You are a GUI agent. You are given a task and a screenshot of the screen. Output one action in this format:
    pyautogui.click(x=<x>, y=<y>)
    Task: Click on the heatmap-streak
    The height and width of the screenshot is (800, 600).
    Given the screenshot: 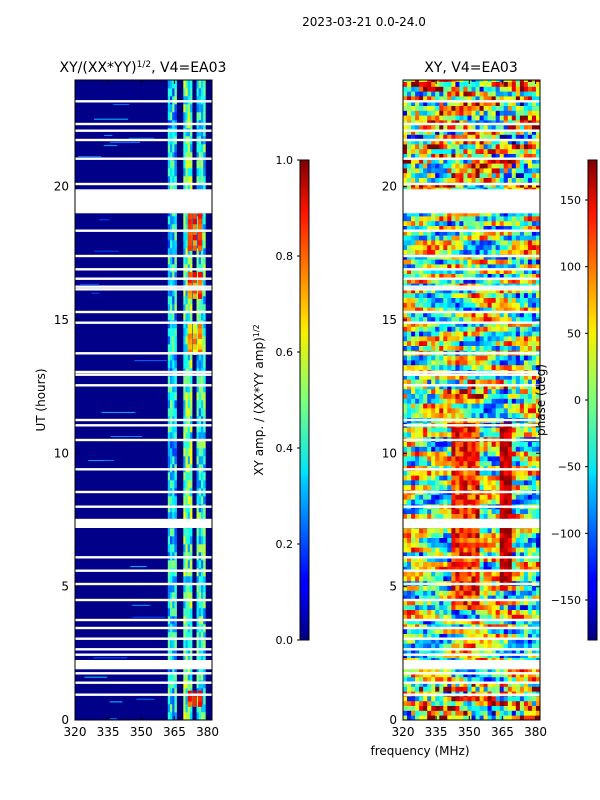 What is the action you would take?
    pyautogui.click(x=150, y=361)
    